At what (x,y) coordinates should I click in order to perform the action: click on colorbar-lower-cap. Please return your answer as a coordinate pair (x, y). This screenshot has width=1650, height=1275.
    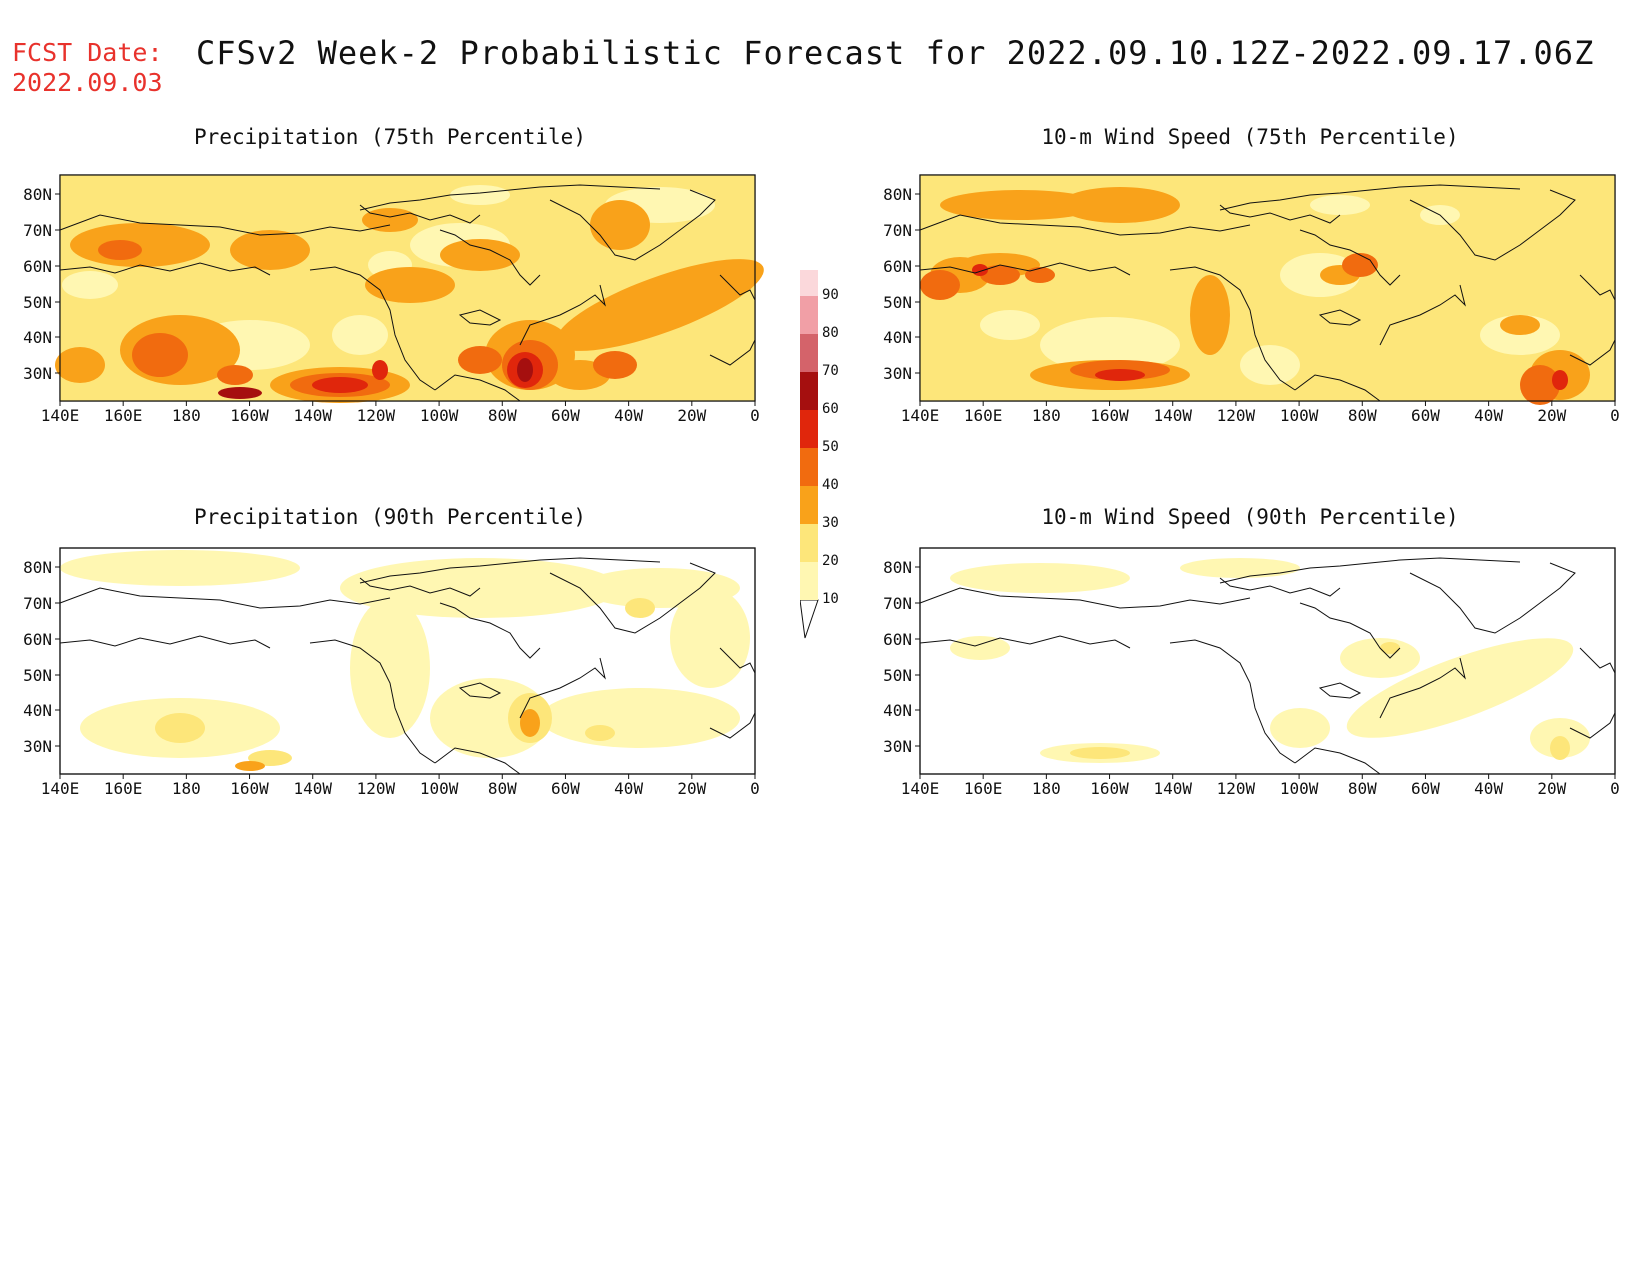
    Looking at the image, I should click on (809, 619).